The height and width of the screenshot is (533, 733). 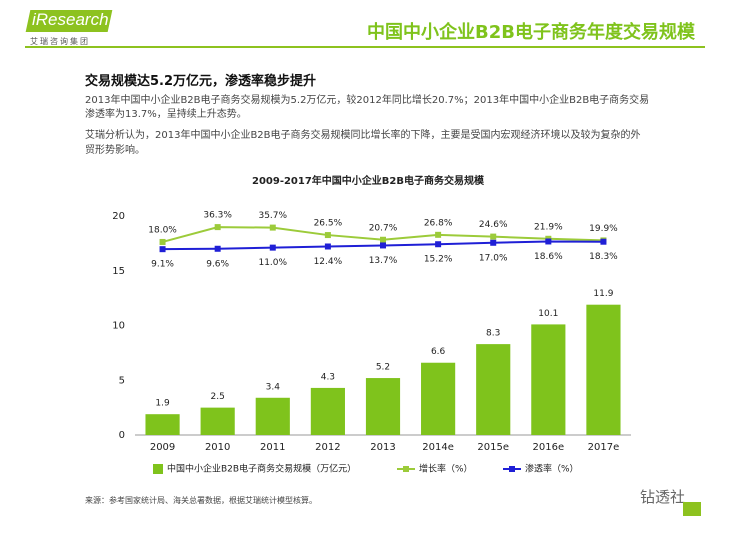 I want to click on data-label: 18.0%, so click(x=162, y=230).